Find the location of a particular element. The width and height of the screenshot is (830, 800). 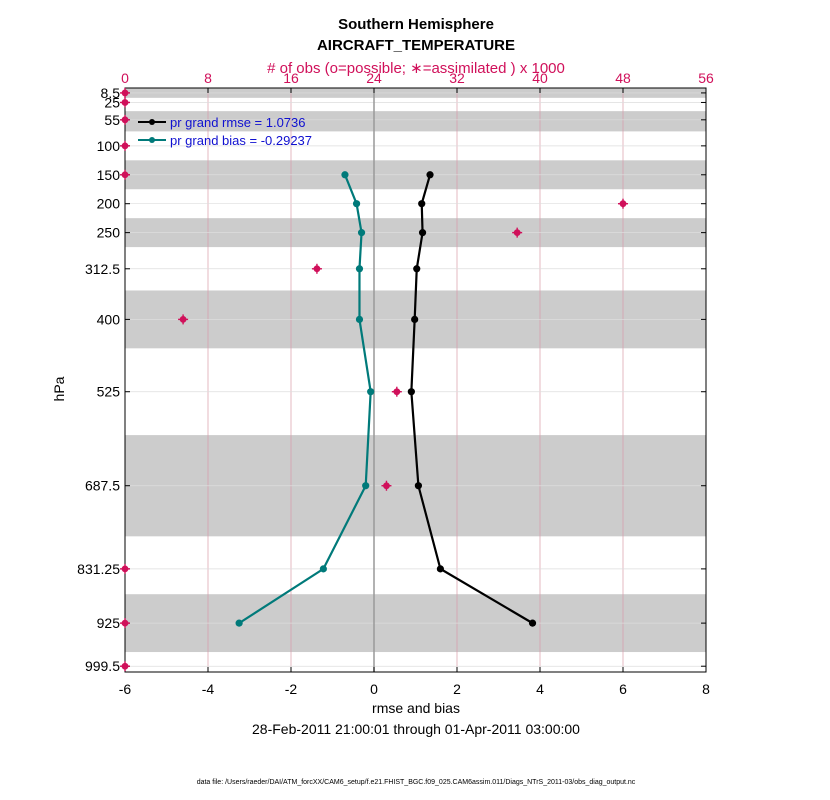

x-tick-label: 4 is located at coordinates (540, 689).